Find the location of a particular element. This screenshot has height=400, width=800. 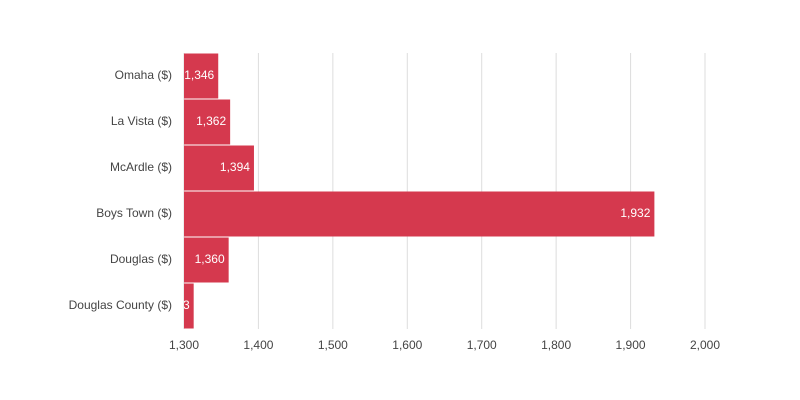

x-tick-label: 2,000 is located at coordinates (705, 345).